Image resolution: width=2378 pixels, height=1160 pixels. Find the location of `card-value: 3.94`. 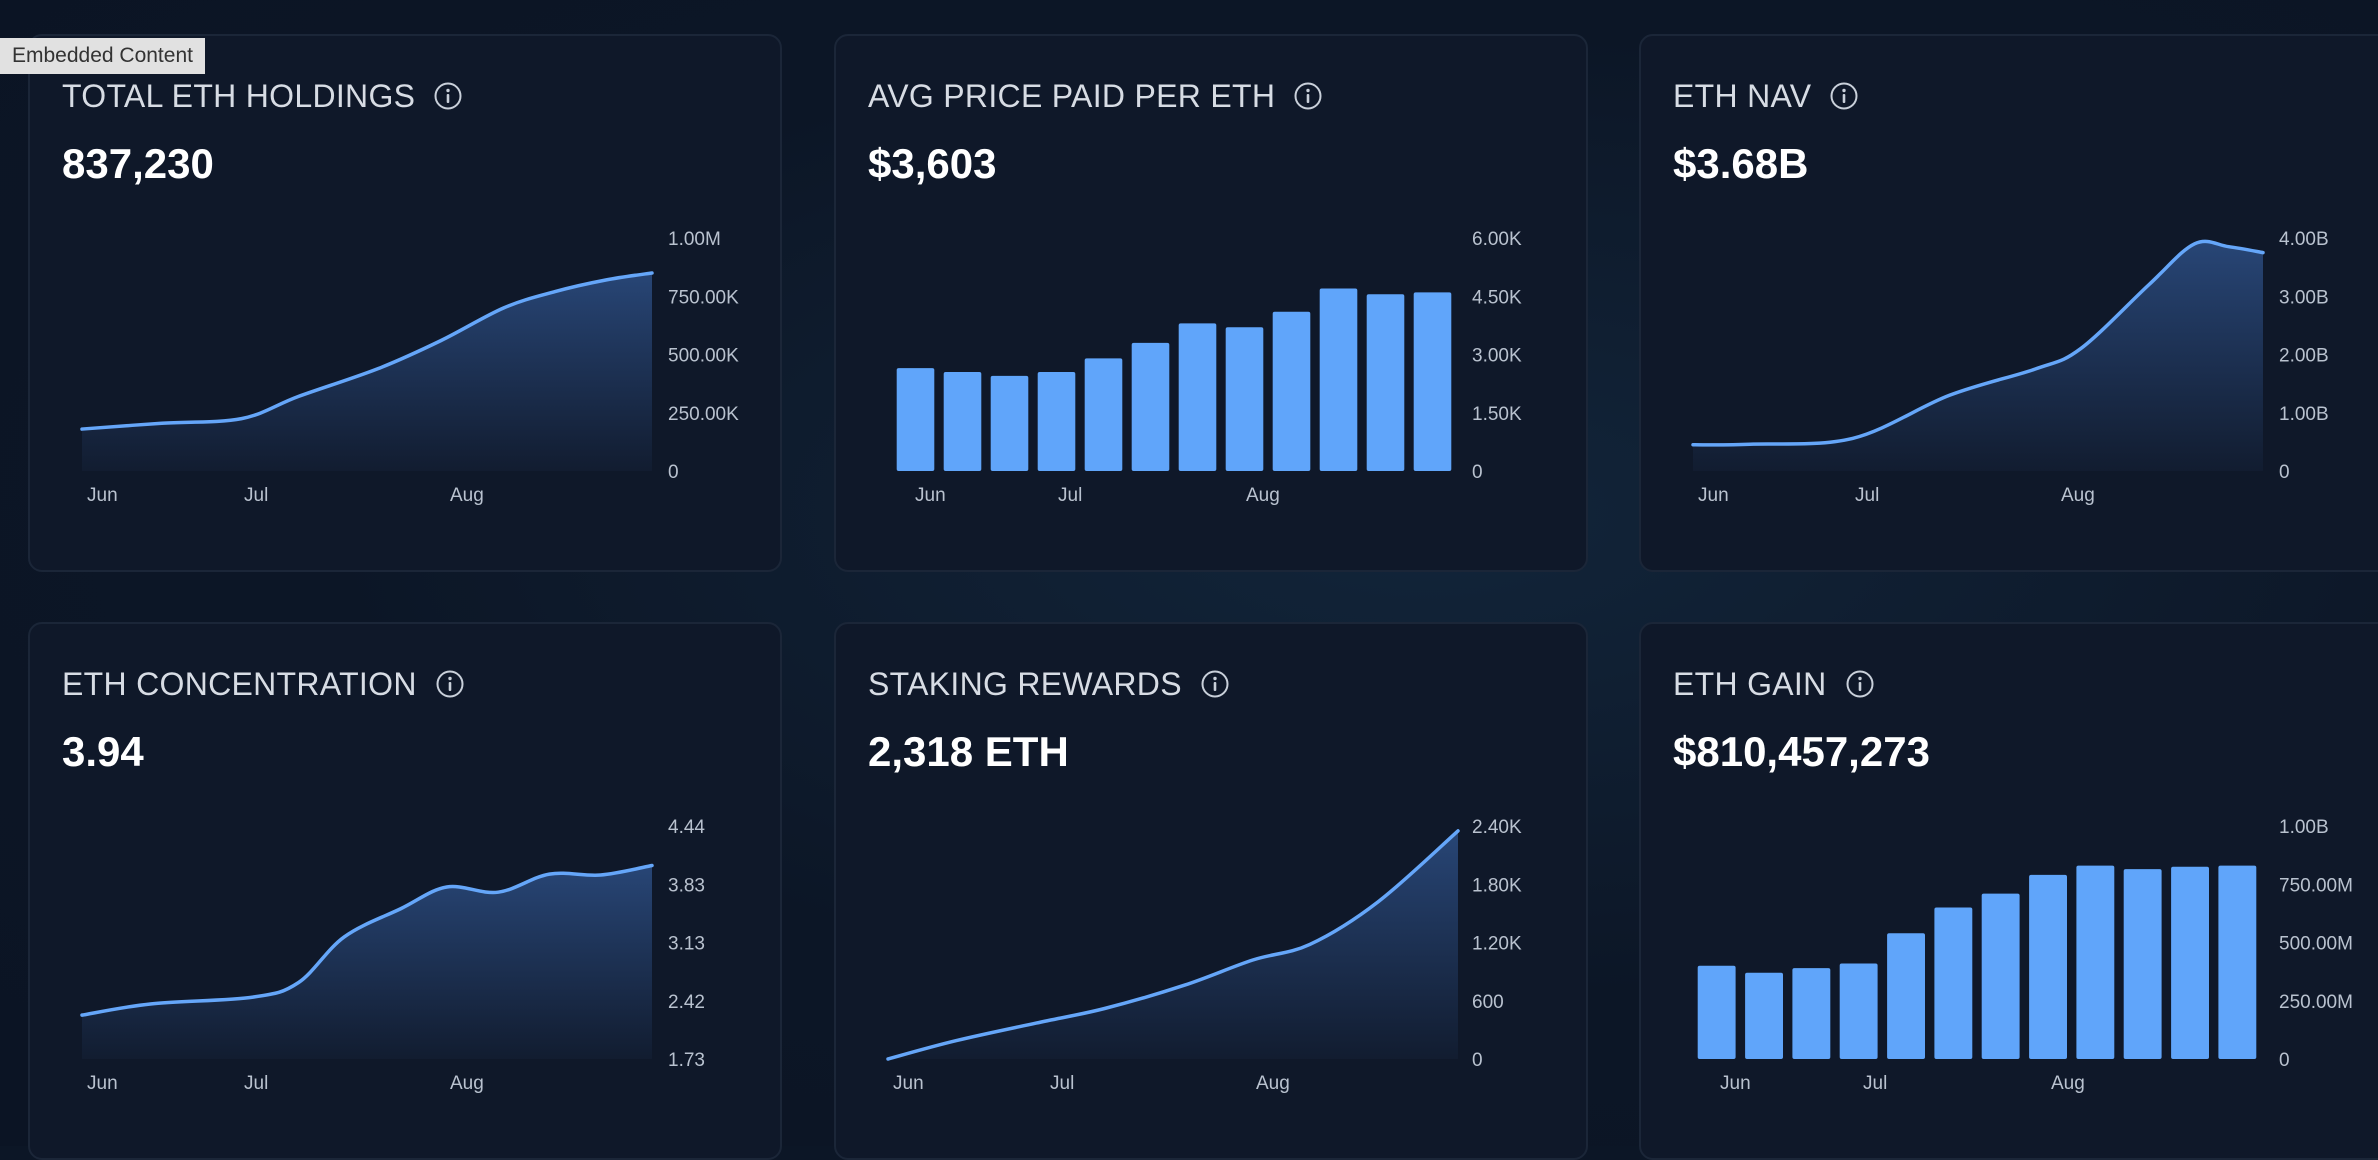

card-value: 3.94 is located at coordinates (103, 751).